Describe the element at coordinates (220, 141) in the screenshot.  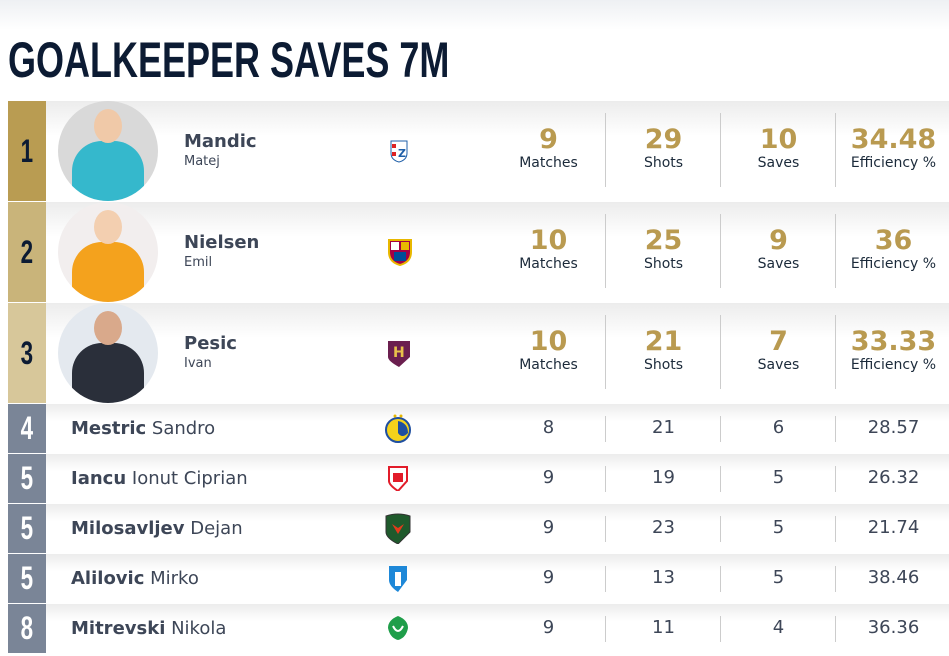
I see `player-last-name: Mandic` at that location.